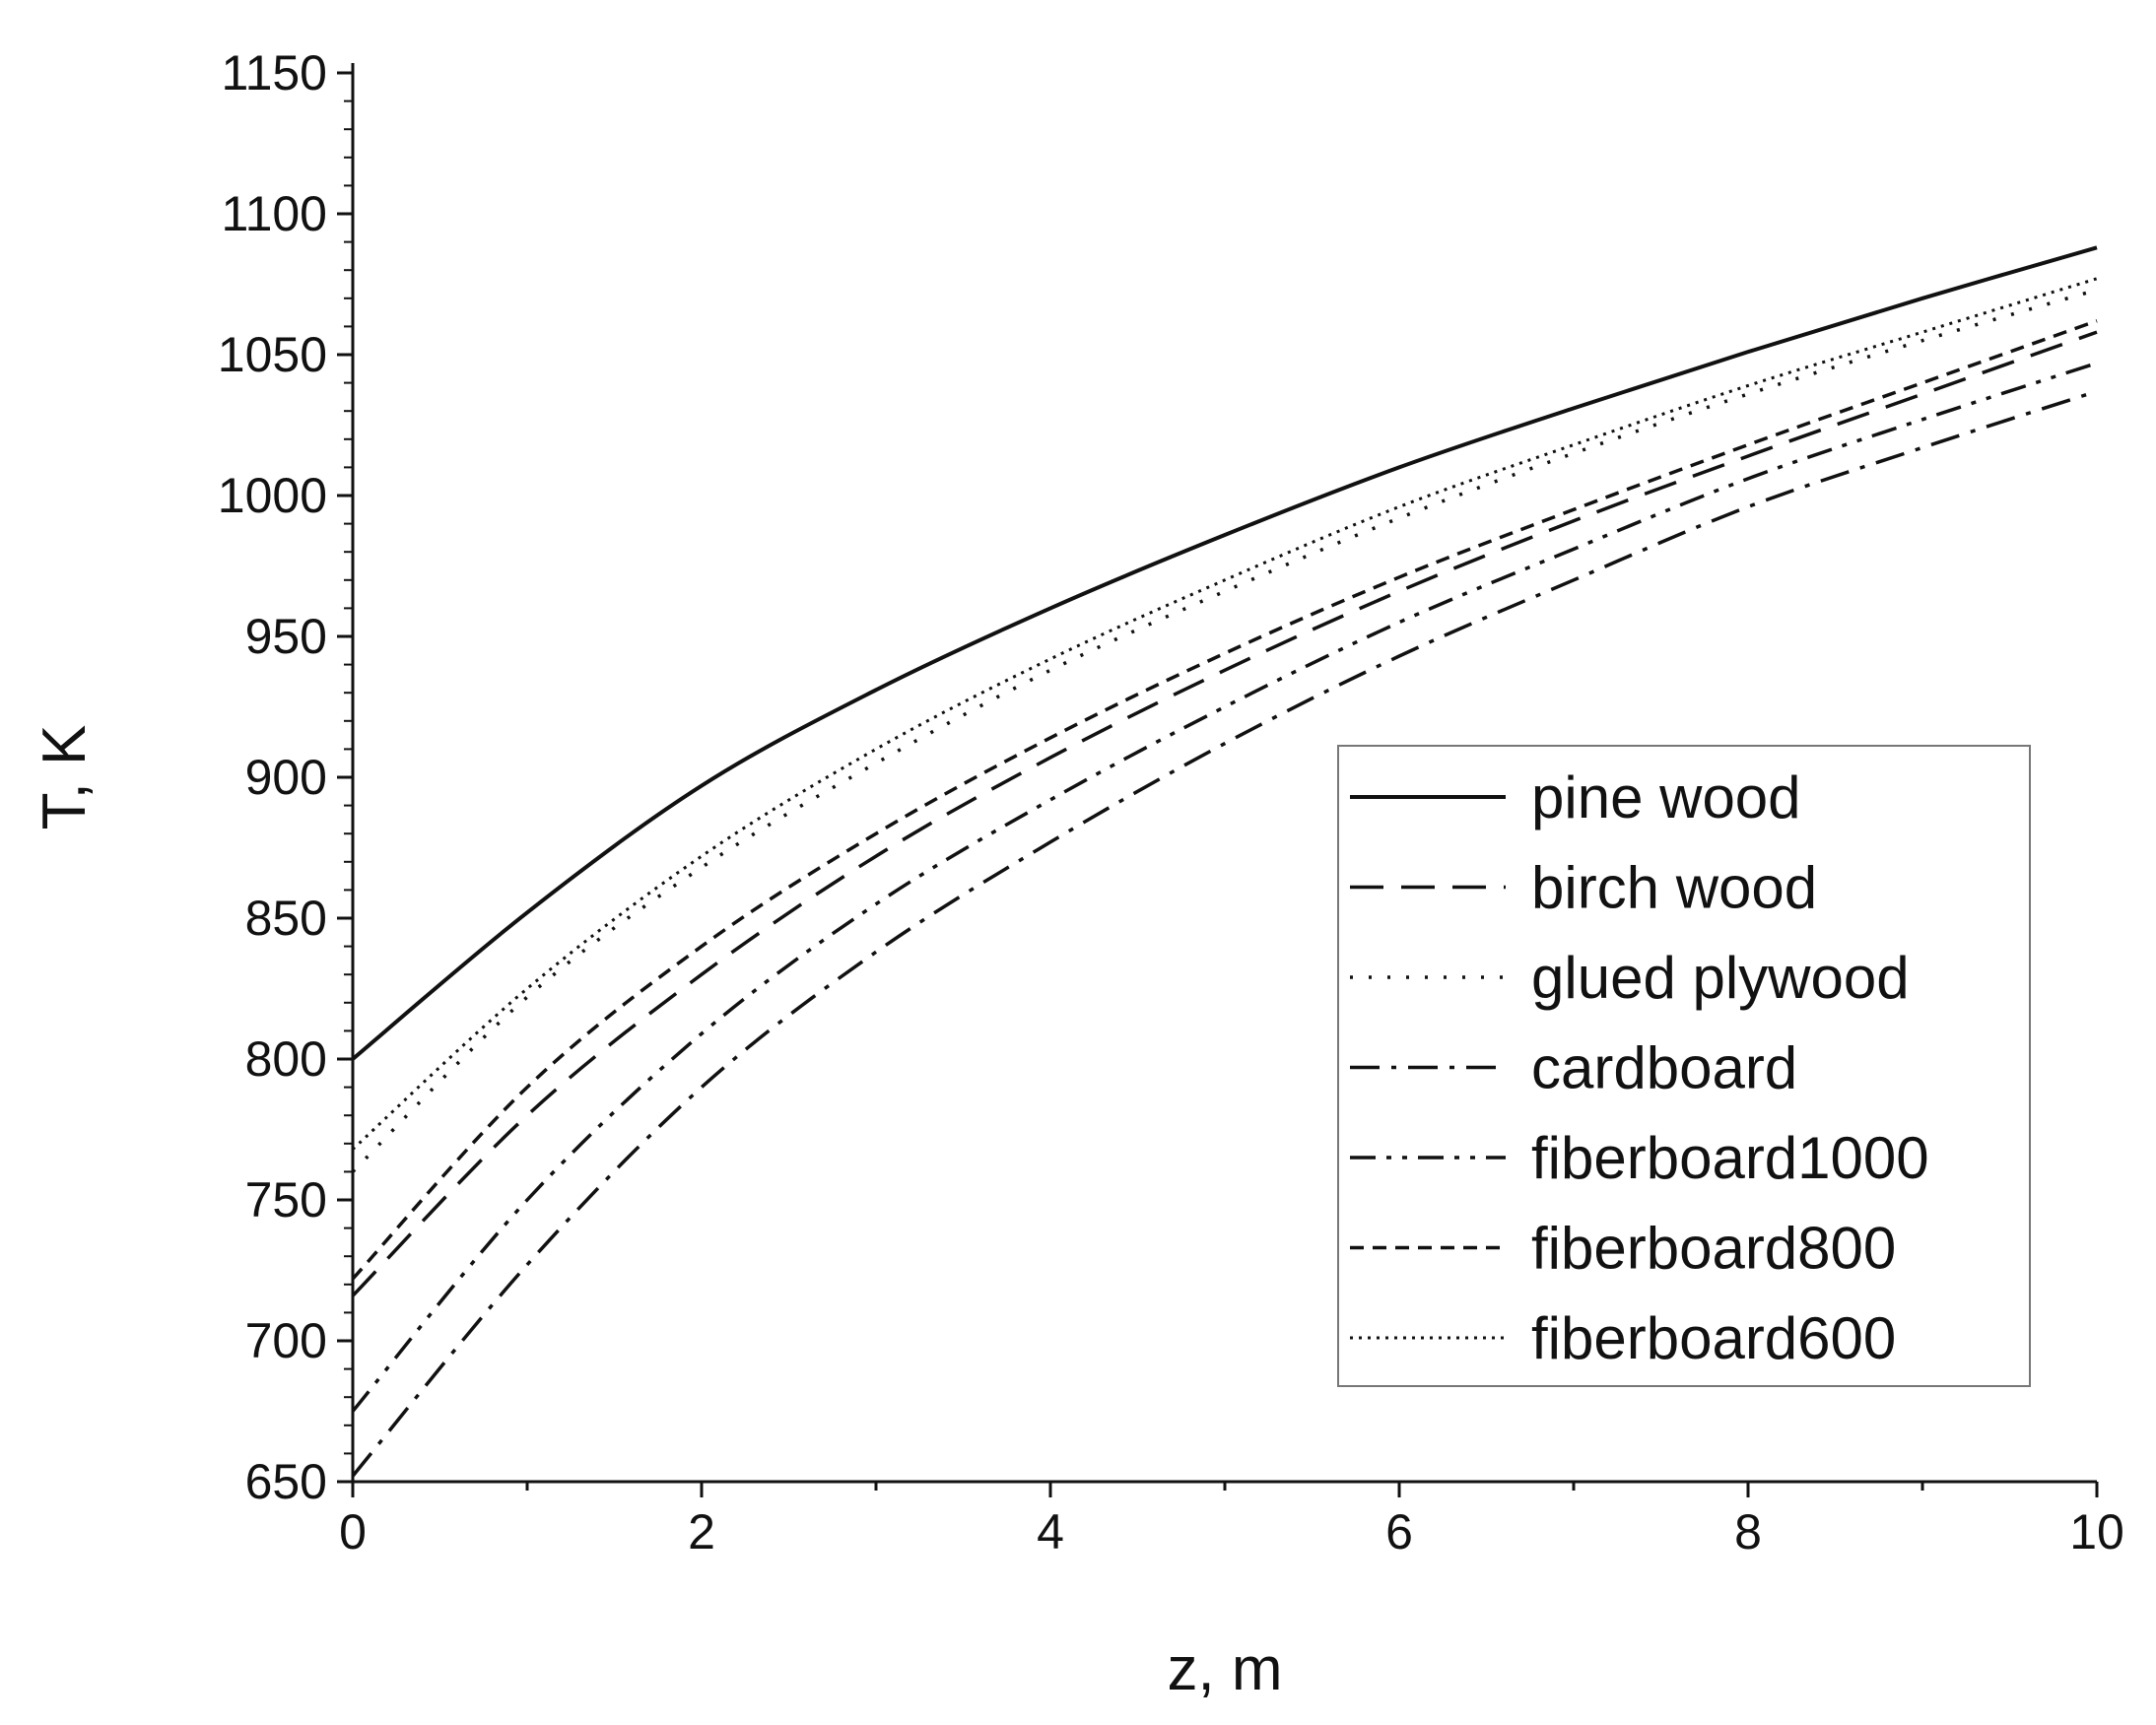  Describe the element at coordinates (1714, 1338) in the screenshot. I see `legend-label-fiberboard600: fiberboard600` at that location.